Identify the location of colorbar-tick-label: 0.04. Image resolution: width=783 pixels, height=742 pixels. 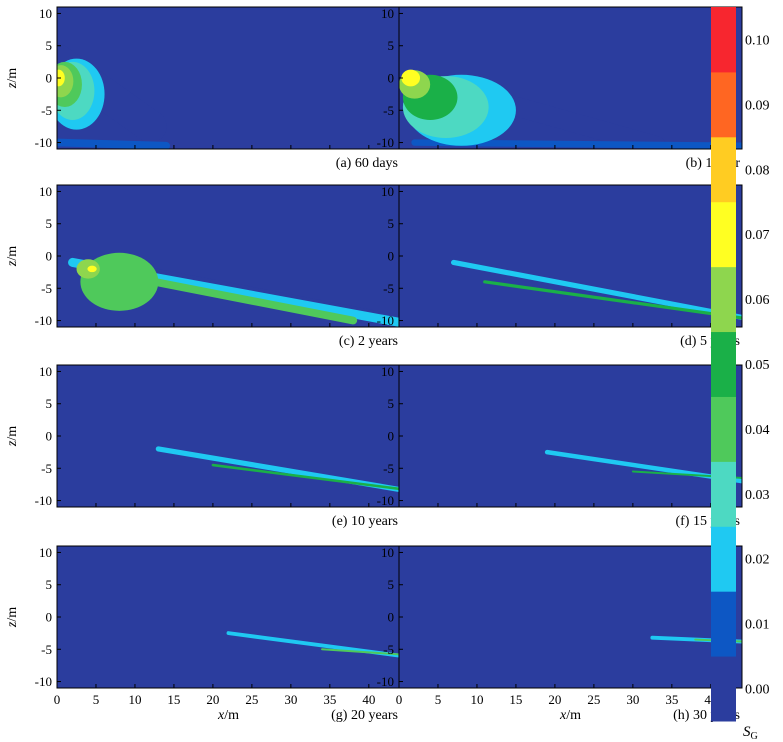
(757, 430).